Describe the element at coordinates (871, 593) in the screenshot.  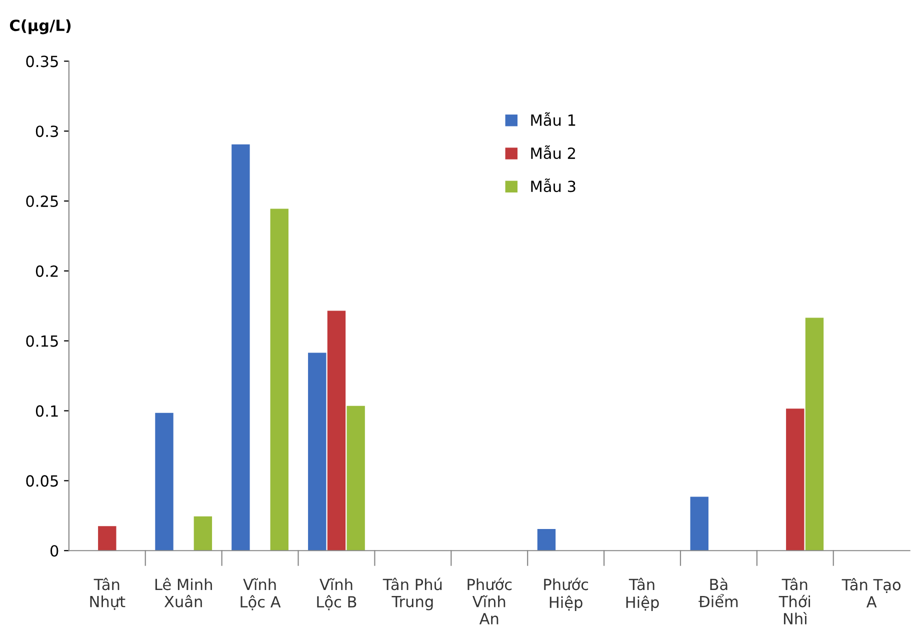
I see `x-tick-label: Tân Tạo A` at that location.